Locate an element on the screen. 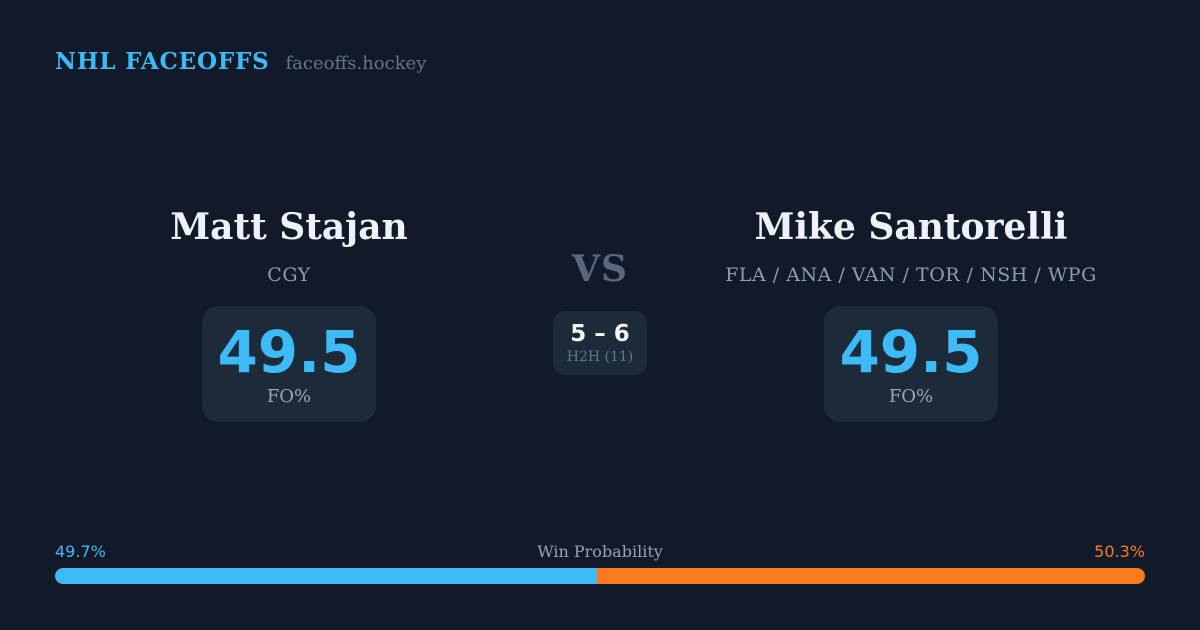 The width and height of the screenshot is (1200, 630). player-left: Matt Stajan CGY 49.5 FO% is located at coordinates (289, 313).